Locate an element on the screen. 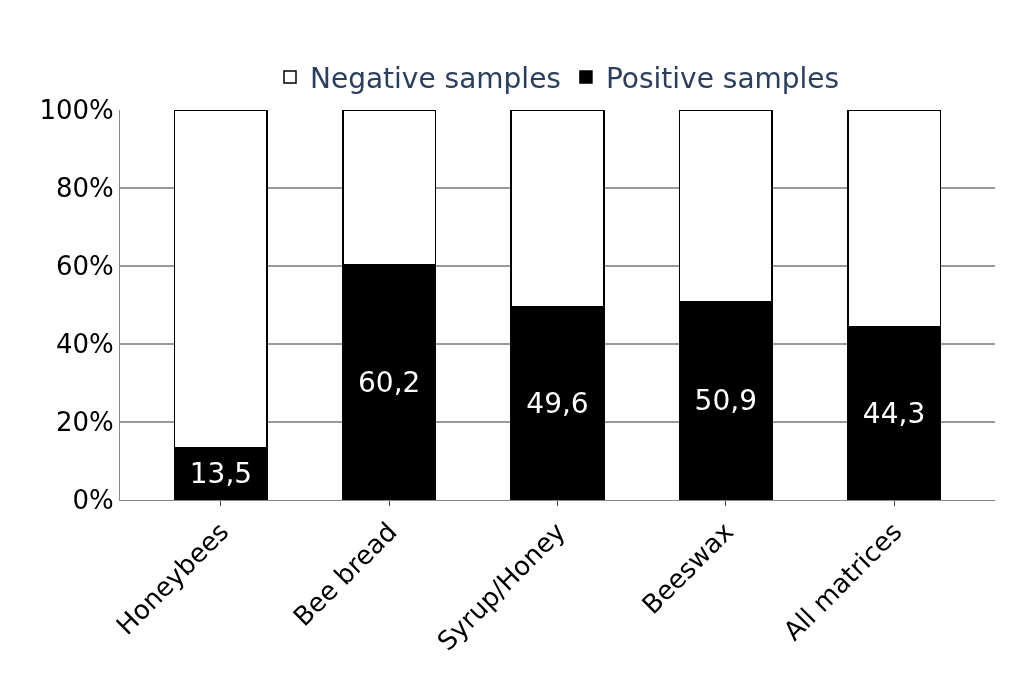 This screenshot has height=690, width=1035. legend-label: Positive samples is located at coordinates (722, 78).